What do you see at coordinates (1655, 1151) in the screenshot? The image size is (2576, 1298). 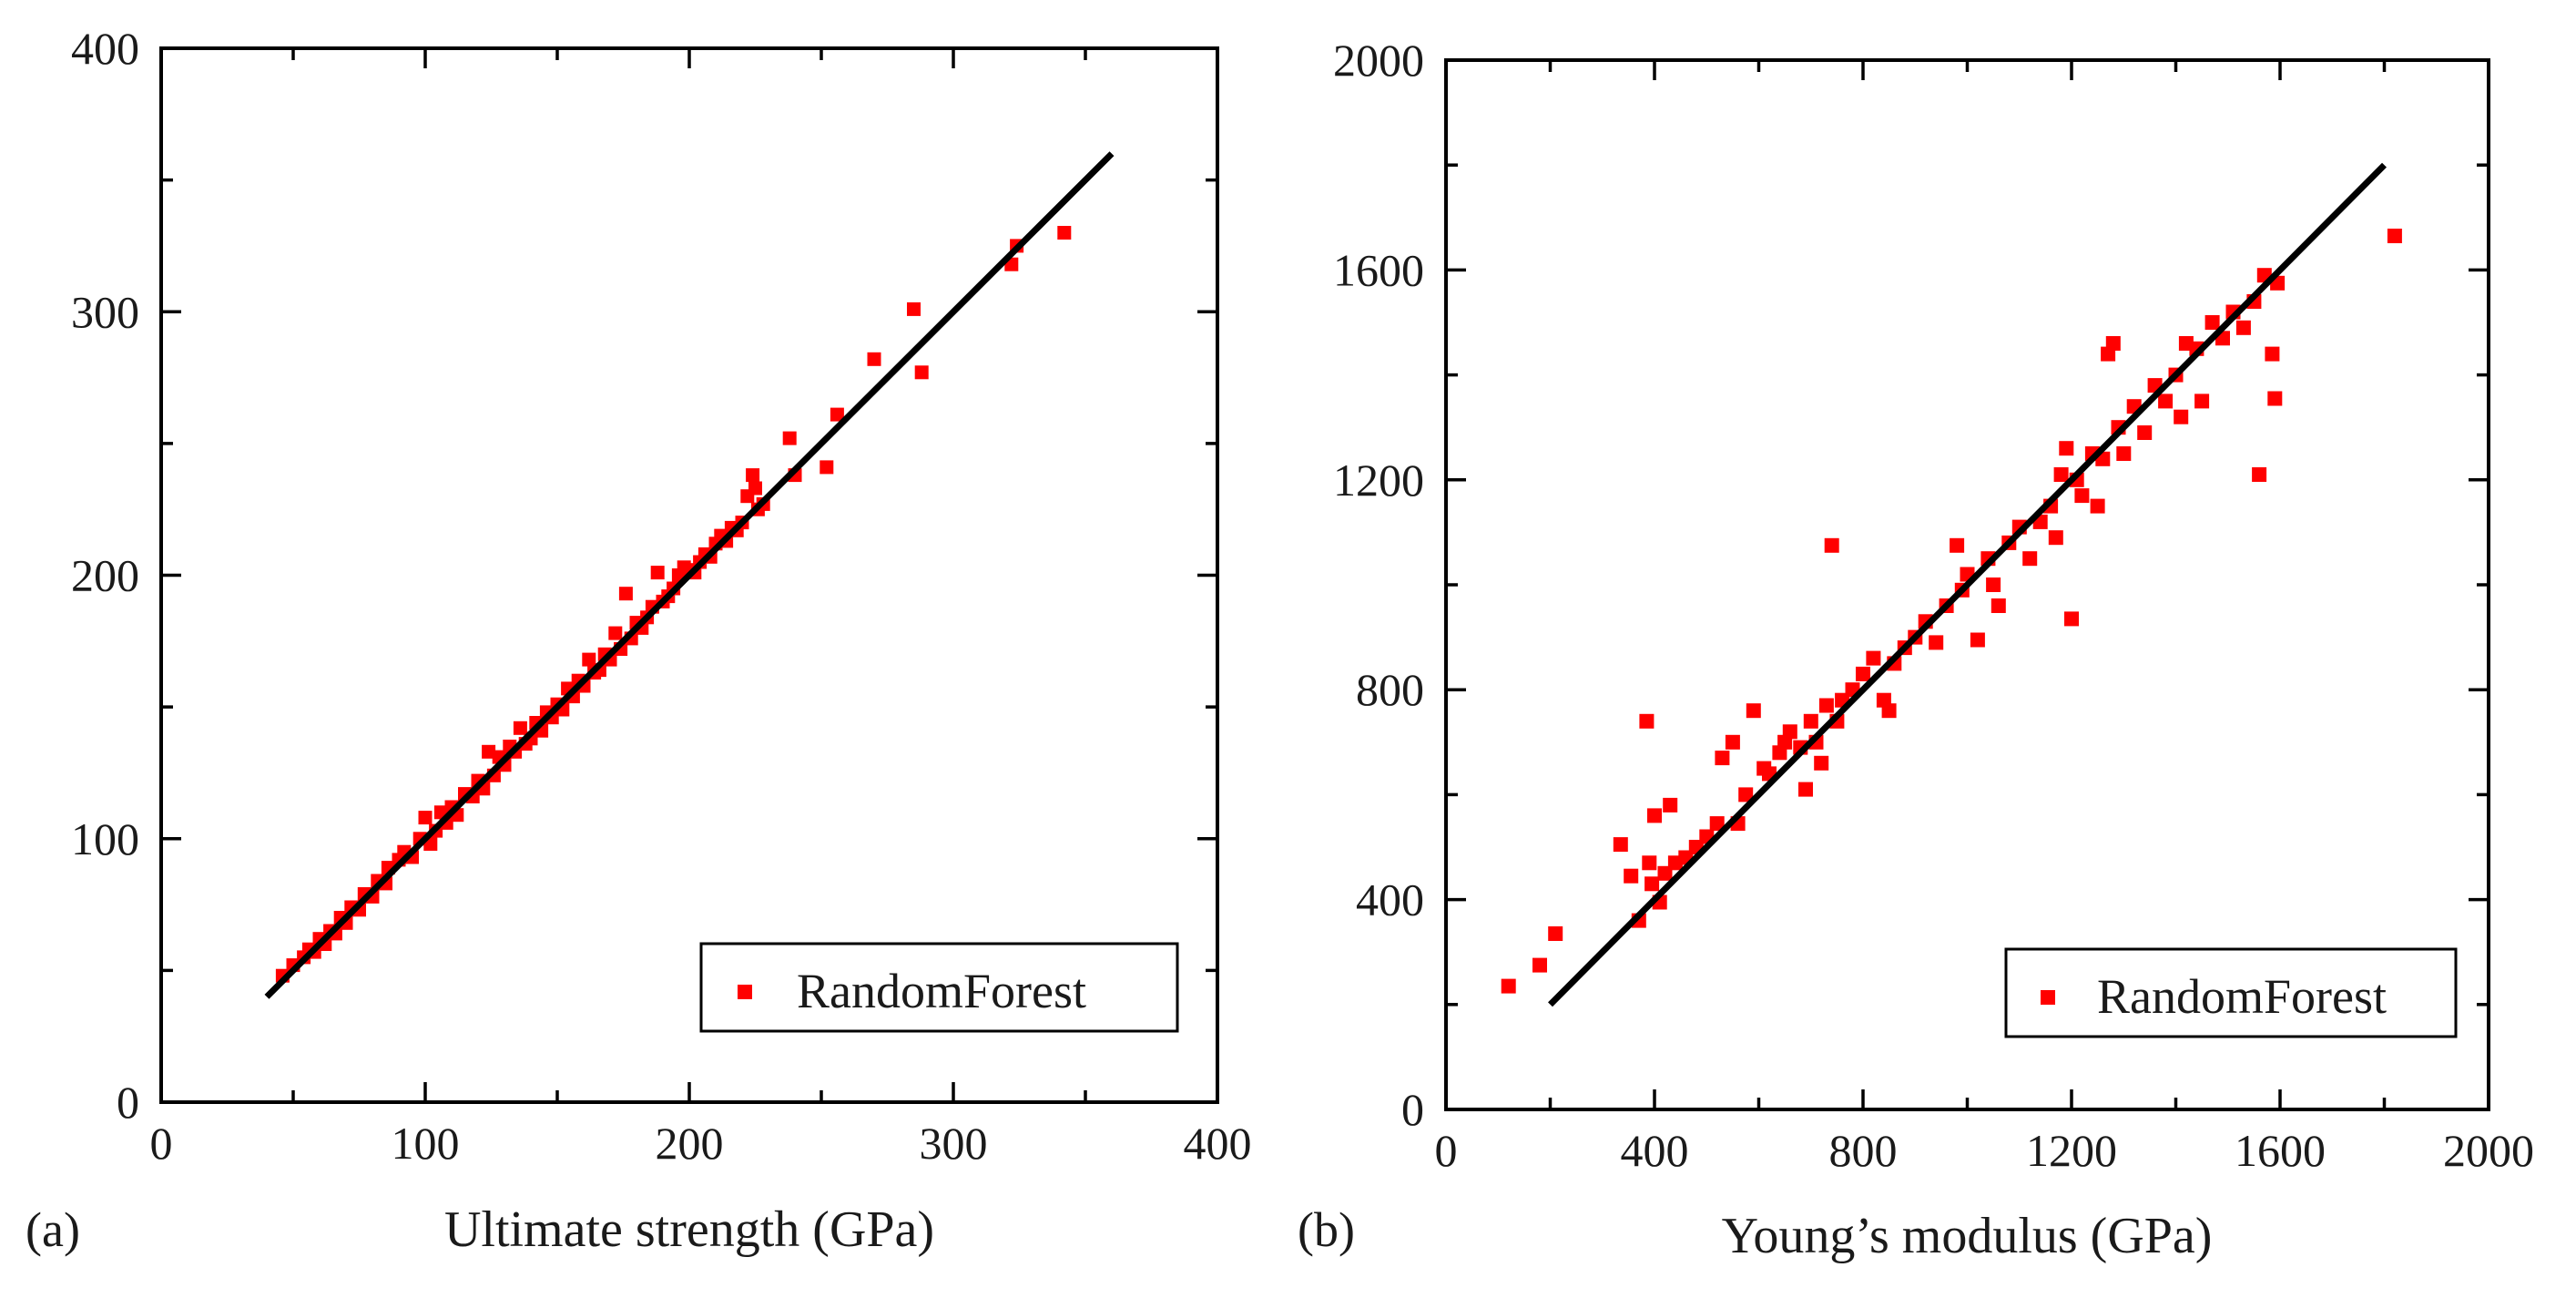 I see `x-tick-label: 400` at bounding box center [1655, 1151].